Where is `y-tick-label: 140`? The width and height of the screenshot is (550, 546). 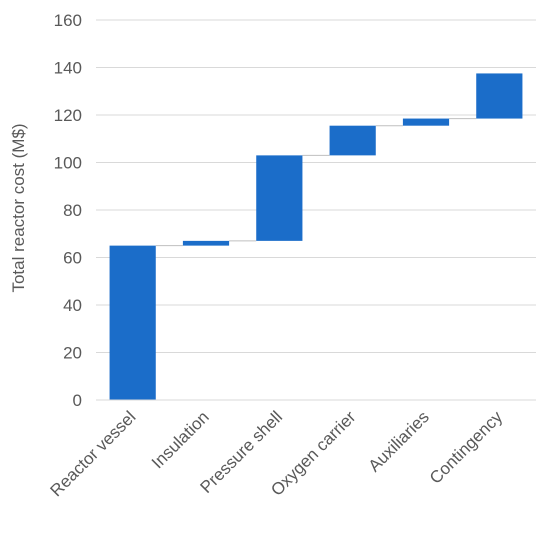
y-tick-label: 140 is located at coordinates (68, 68).